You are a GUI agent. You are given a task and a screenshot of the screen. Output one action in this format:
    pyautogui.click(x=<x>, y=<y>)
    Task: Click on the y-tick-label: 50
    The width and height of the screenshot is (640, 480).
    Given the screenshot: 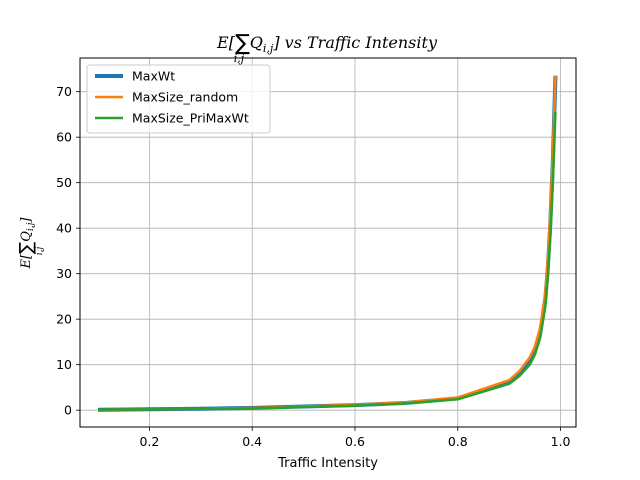 What is the action you would take?
    pyautogui.click(x=64, y=182)
    